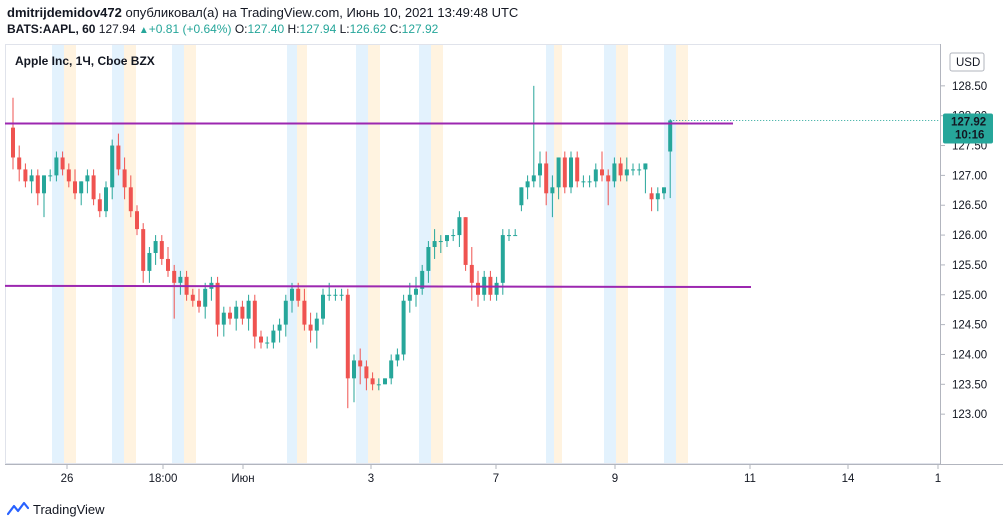 Image resolution: width=1006 pixels, height=528 pixels. Describe the element at coordinates (64, 12) in the screenshot. I see `author-name: dmitrijdemidov472` at that location.